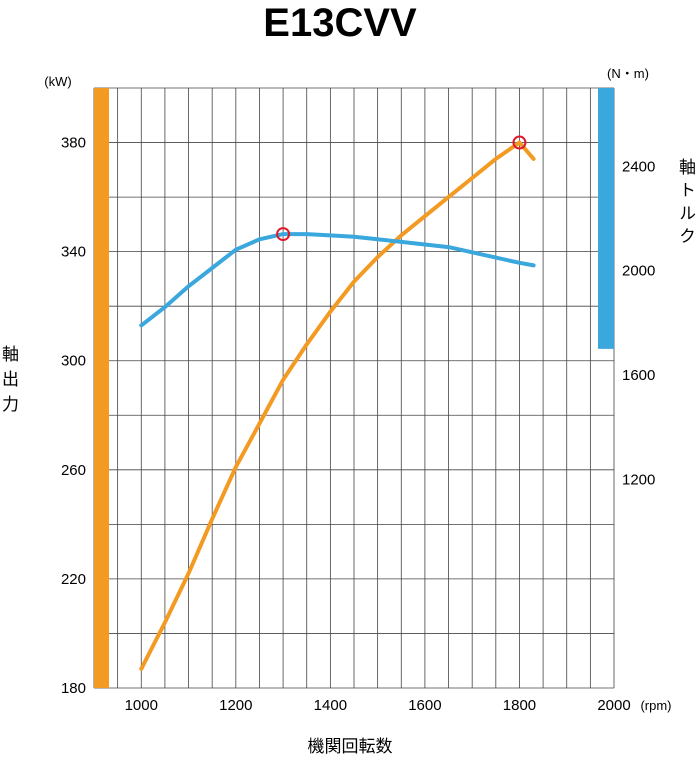 The image size is (700, 760). Describe the element at coordinates (424, 705) in the screenshot. I see `x-tick-label: 1600` at that location.